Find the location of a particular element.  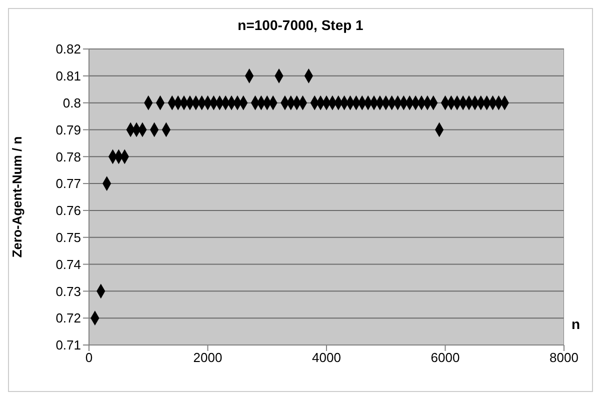

y-tick-label: 0.75 is located at coordinates (68, 237).